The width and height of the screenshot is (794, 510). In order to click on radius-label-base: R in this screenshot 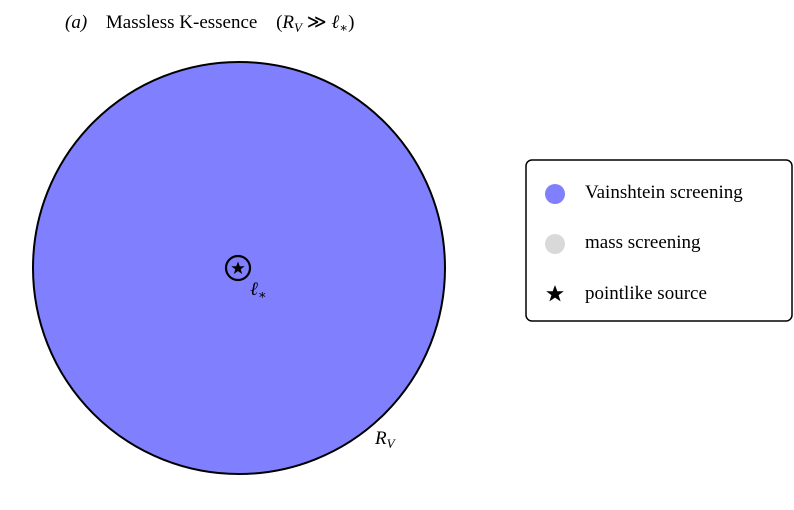, I will do `click(380, 438)`.